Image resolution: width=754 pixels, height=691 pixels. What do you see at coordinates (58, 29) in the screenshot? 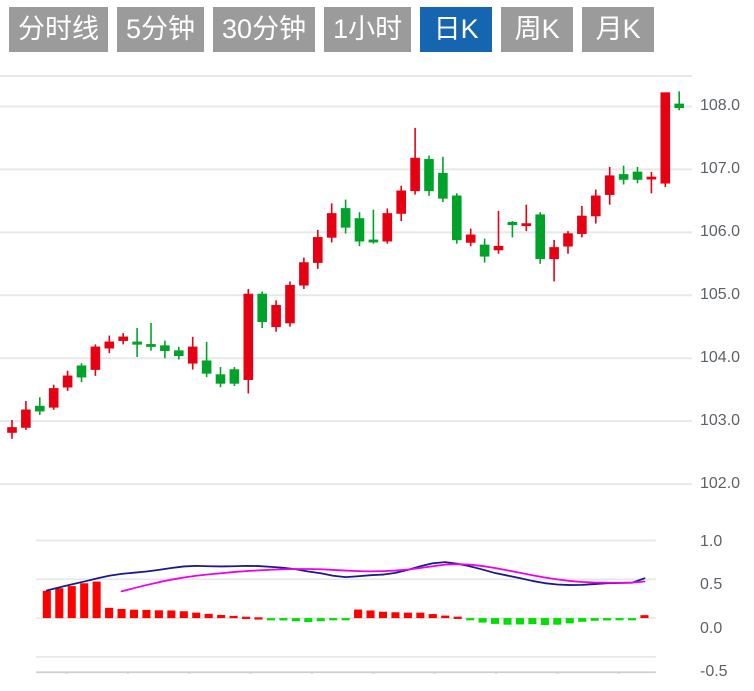
I see `tab-timeline: 分时线` at bounding box center [58, 29].